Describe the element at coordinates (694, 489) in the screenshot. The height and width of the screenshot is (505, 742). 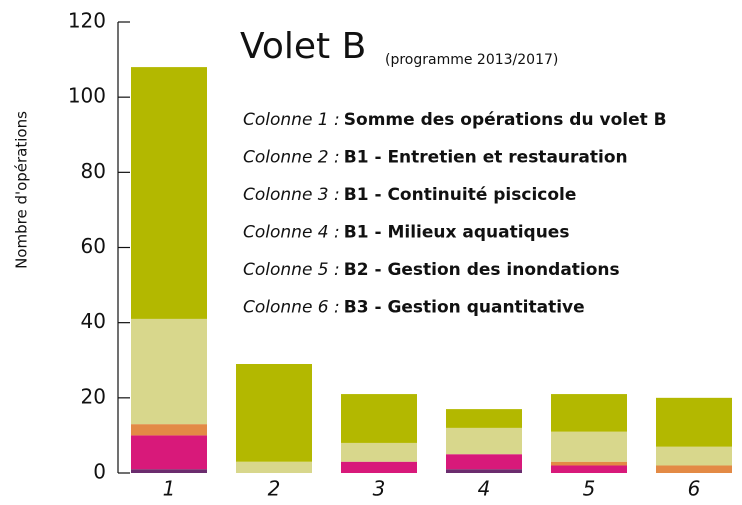
I see `x-tick-label: 6` at that location.